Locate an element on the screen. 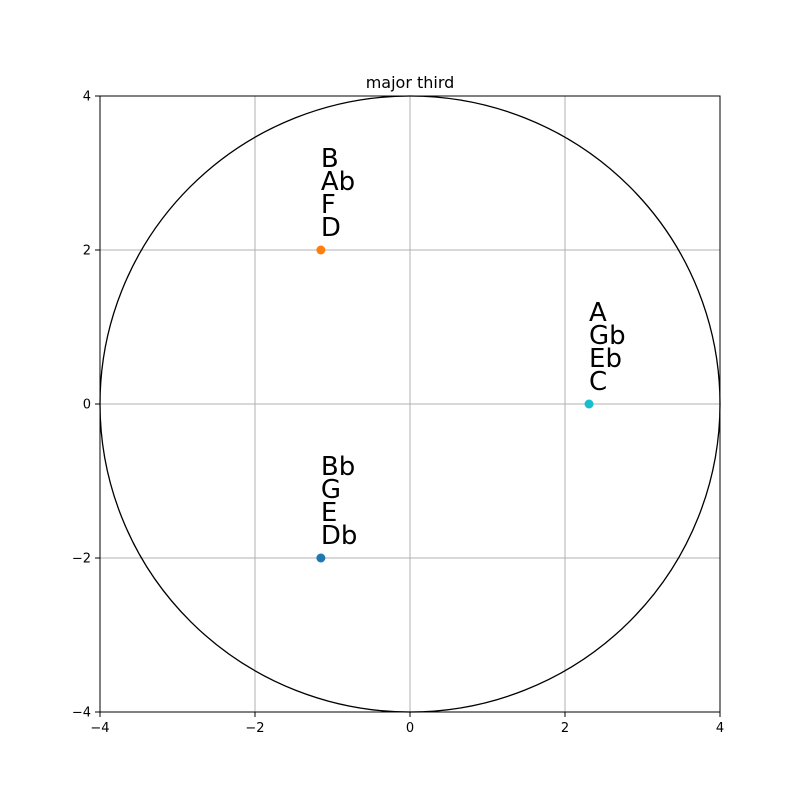  note-label-2-2: G is located at coordinates (331, 490).